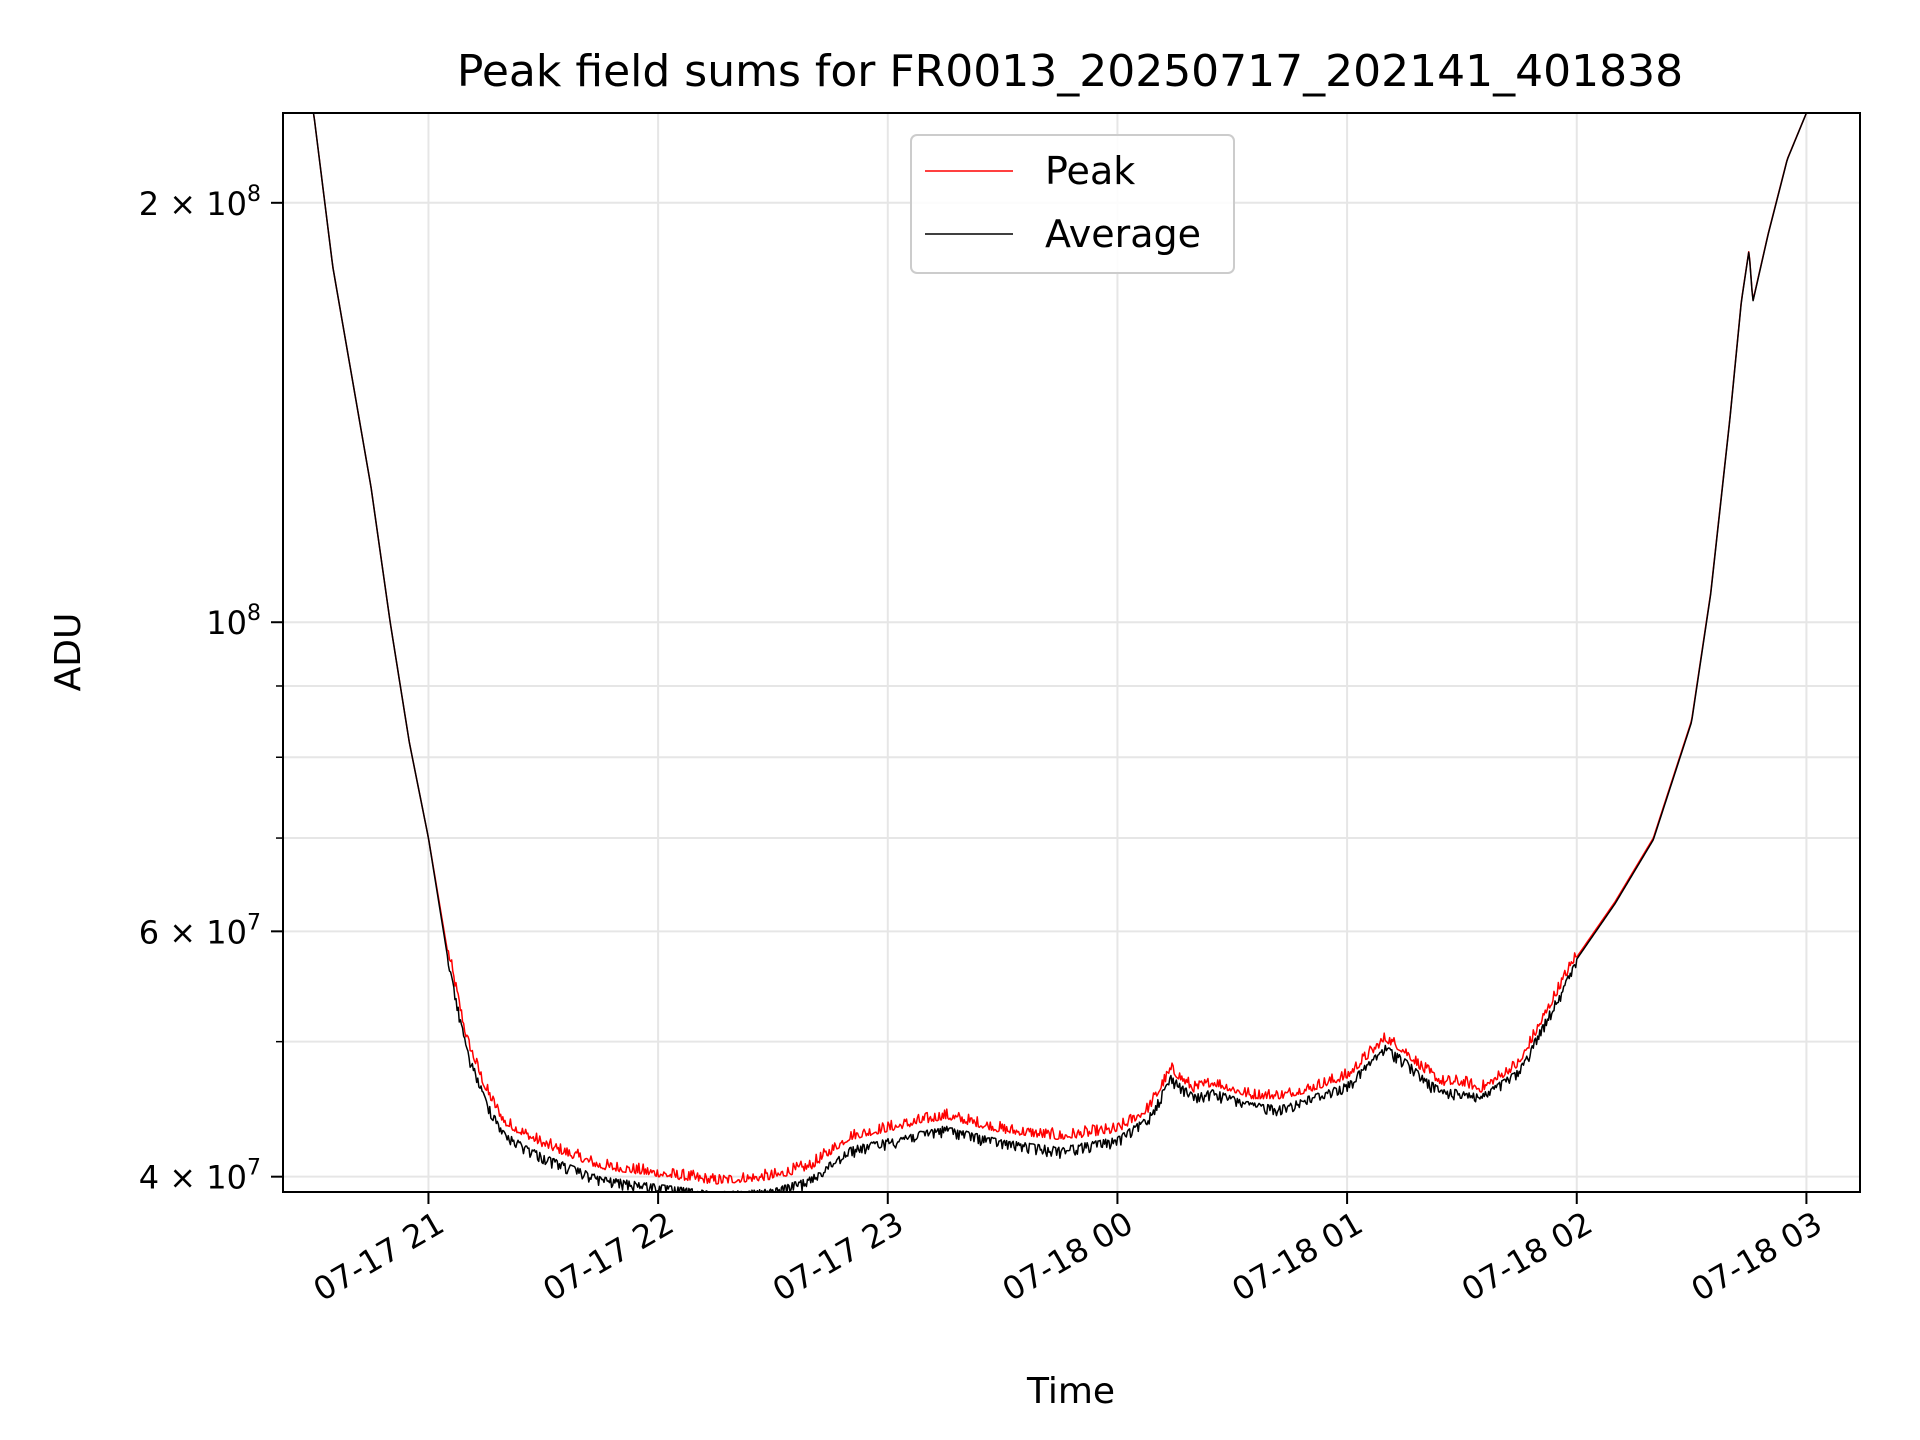 Image resolution: width=1920 pixels, height=1440 pixels. I want to click on y-tick-base: 4 × 10, so click(193, 1178).